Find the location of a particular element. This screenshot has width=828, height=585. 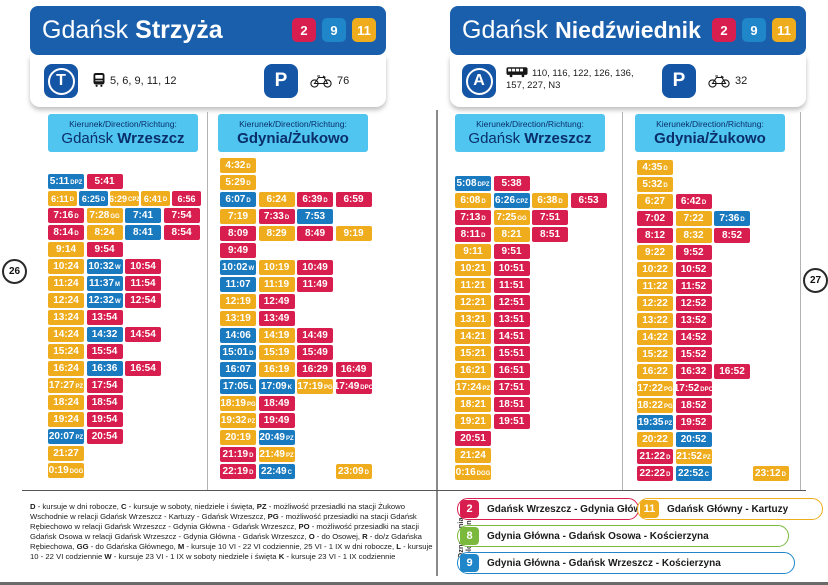

legend-line-badge: 2 is located at coordinates (469, 509).